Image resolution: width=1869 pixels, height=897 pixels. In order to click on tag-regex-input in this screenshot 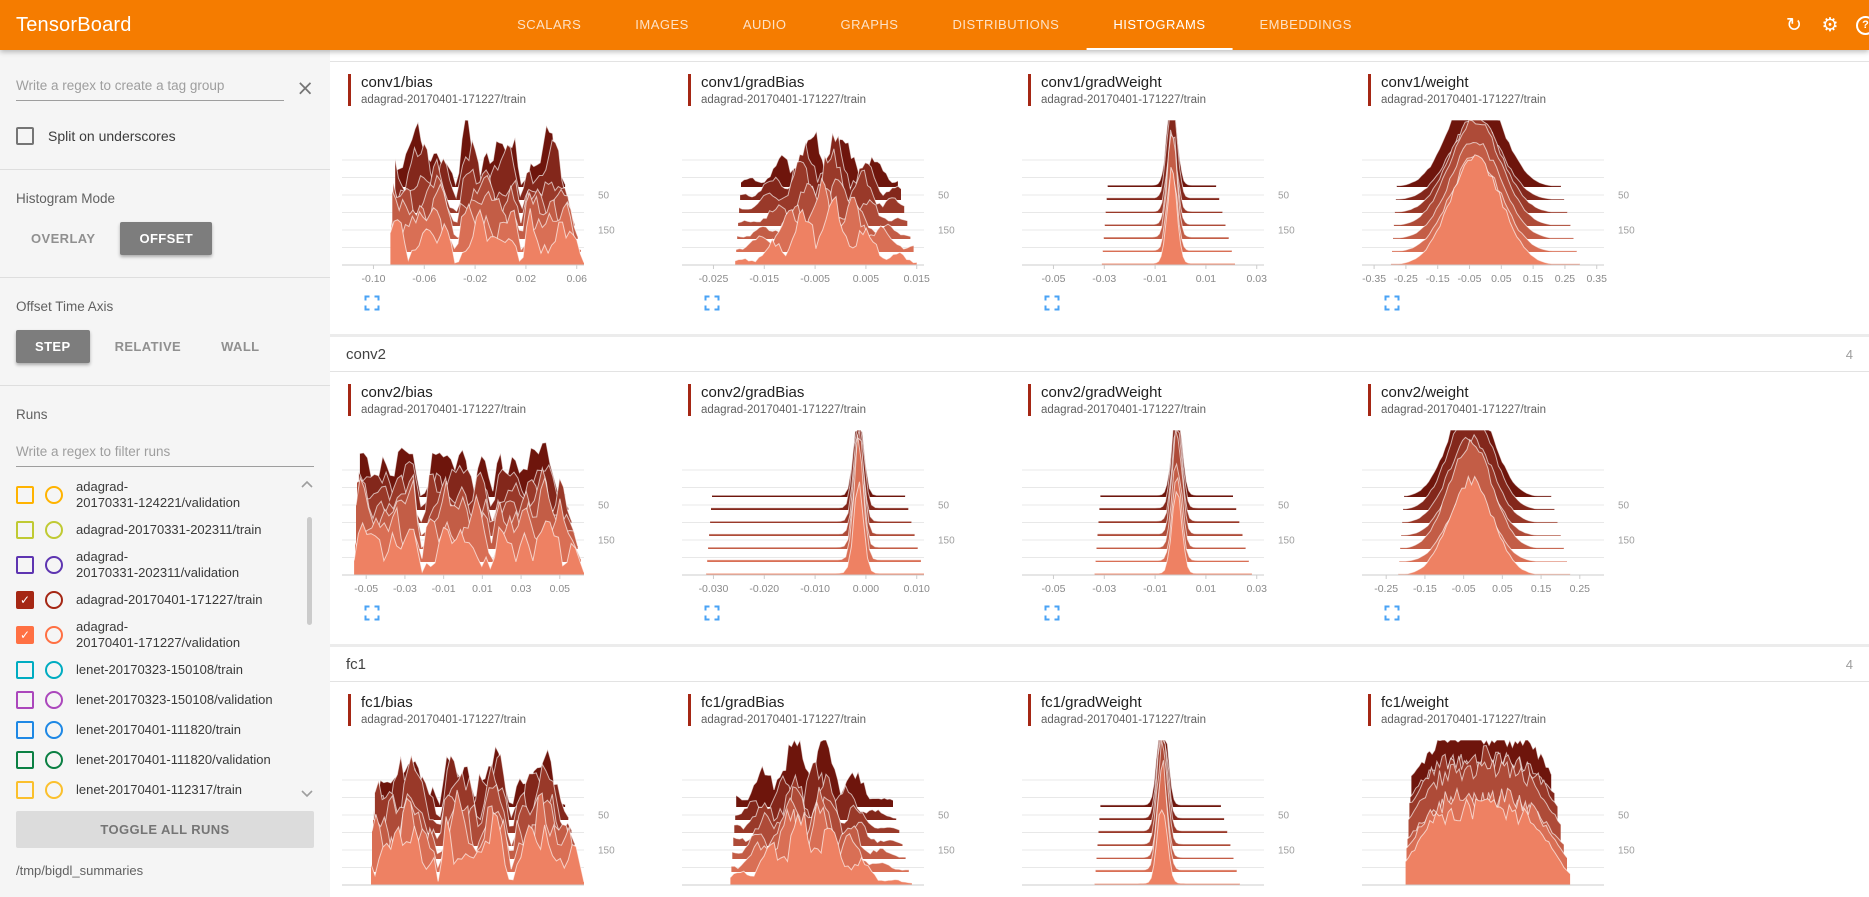, I will do `click(150, 86)`.